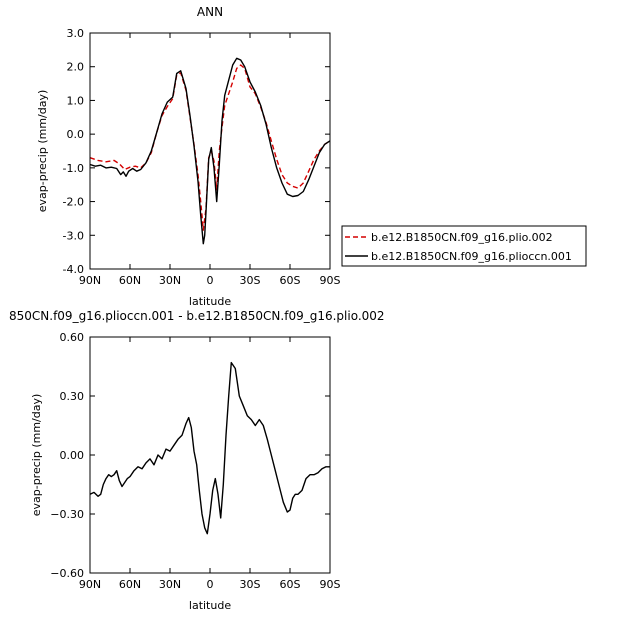 The image size is (619, 618). I want to click on bottom-y-tick-label: 0.30, so click(72, 396).